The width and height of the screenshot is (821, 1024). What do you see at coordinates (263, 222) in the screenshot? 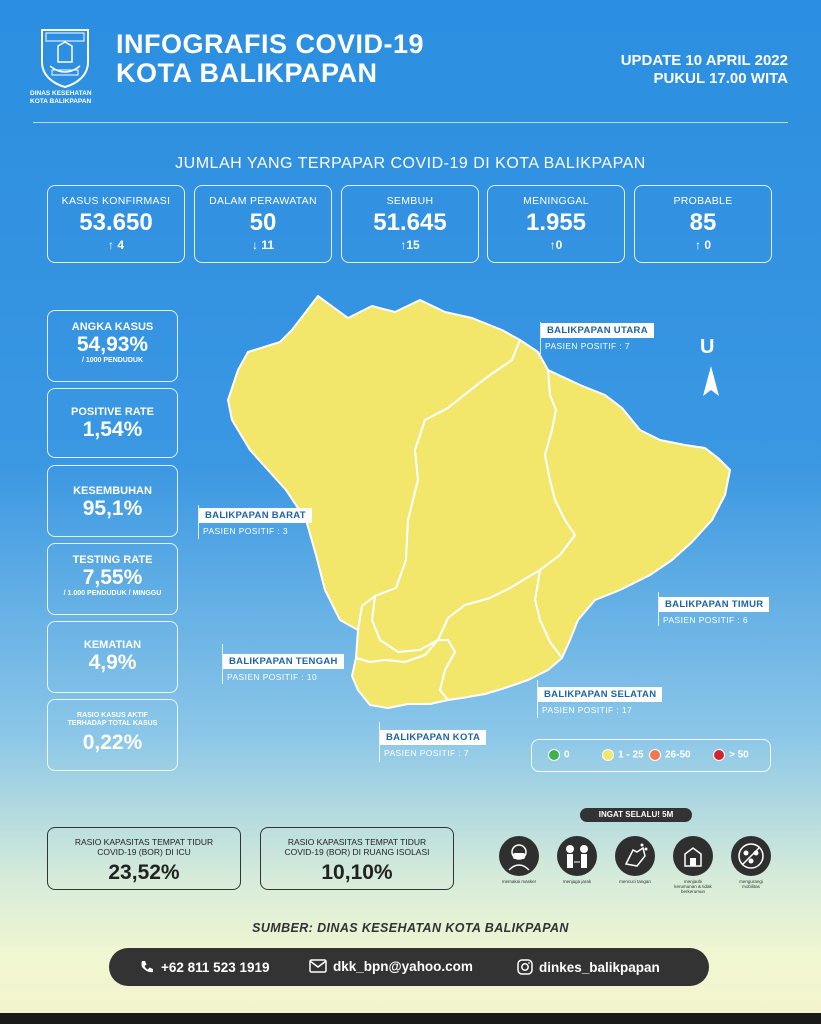
I see `stat-value: 50` at bounding box center [263, 222].